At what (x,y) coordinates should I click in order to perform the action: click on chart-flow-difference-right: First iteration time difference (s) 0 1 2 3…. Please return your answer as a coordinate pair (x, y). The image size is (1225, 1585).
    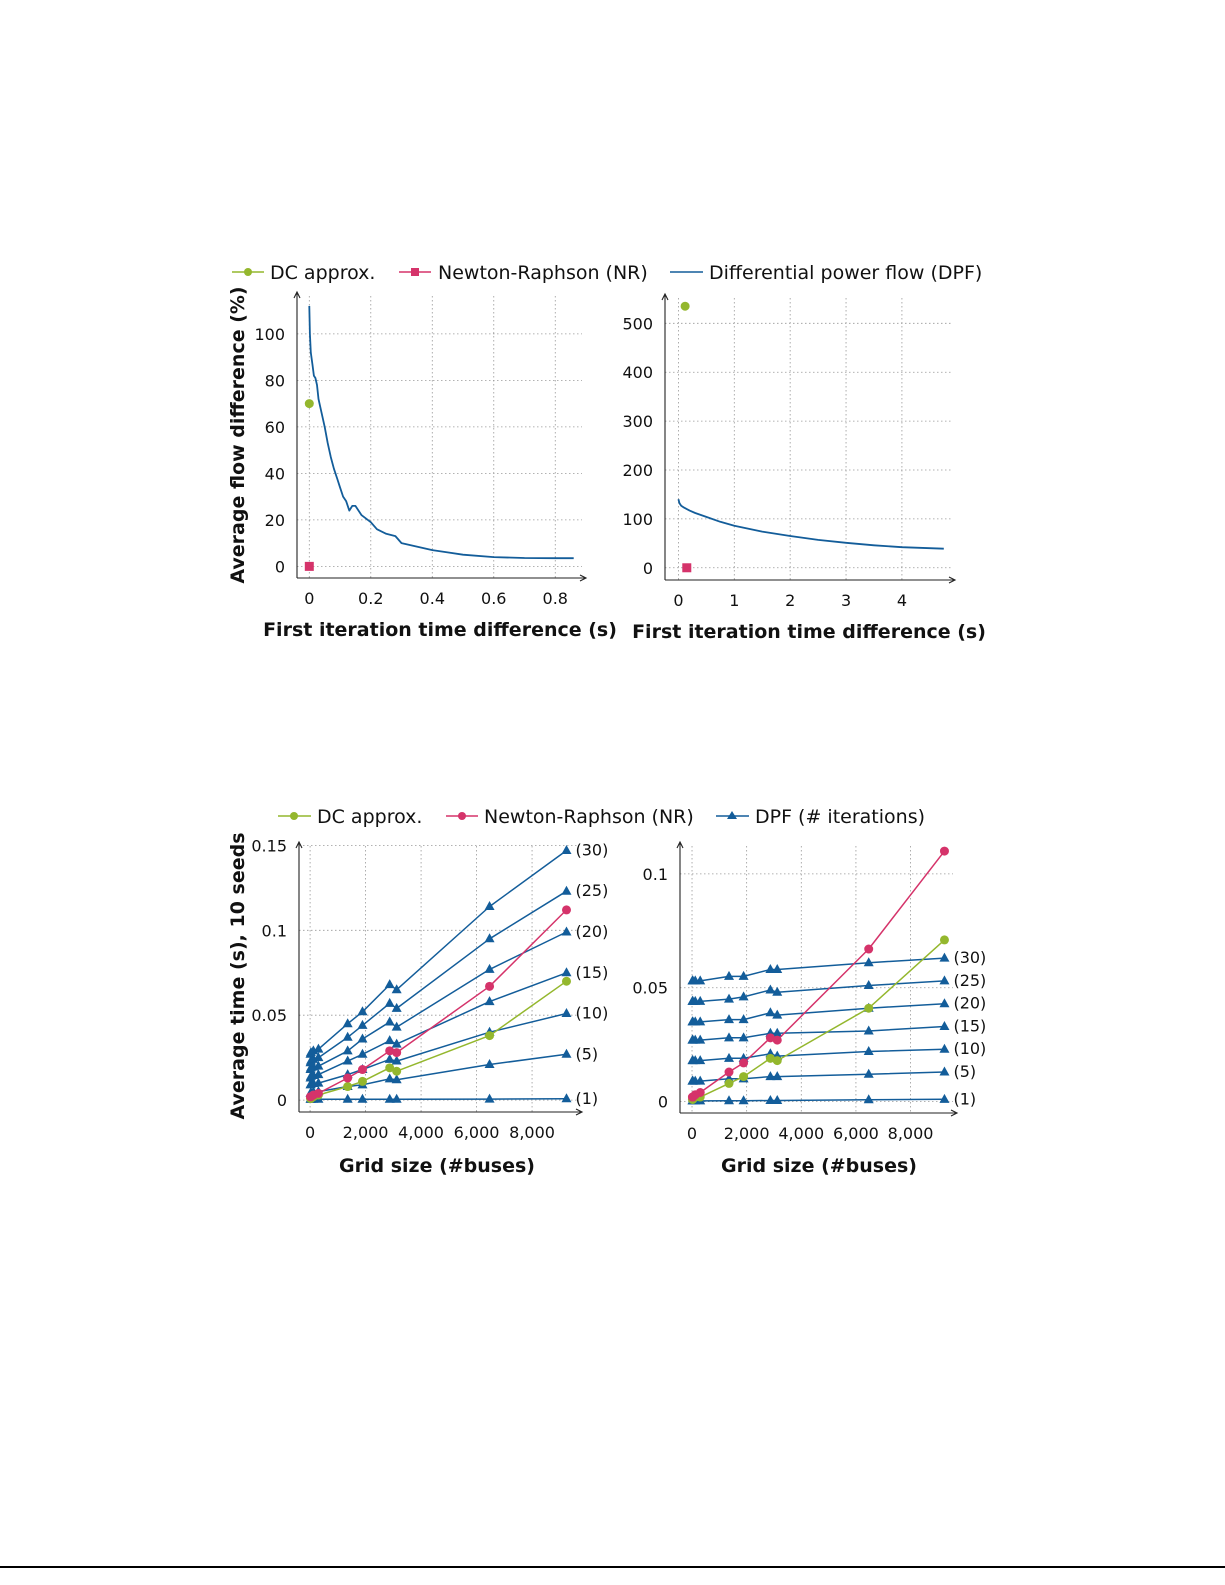
    Looking at the image, I should click on (804, 467).